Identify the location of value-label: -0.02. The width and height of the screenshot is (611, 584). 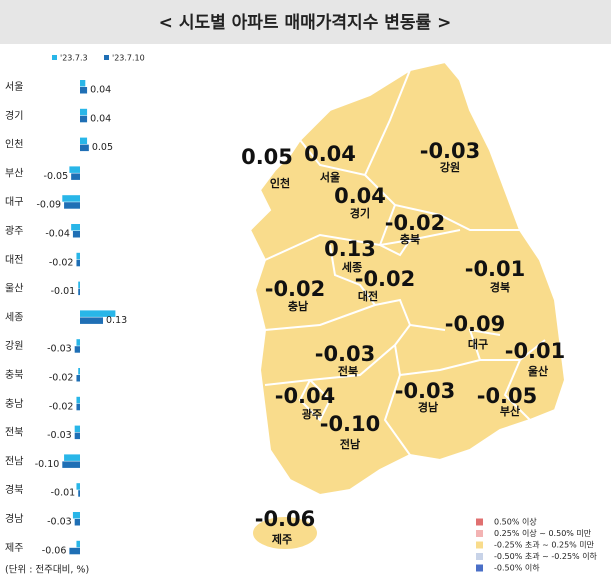
(61, 406).